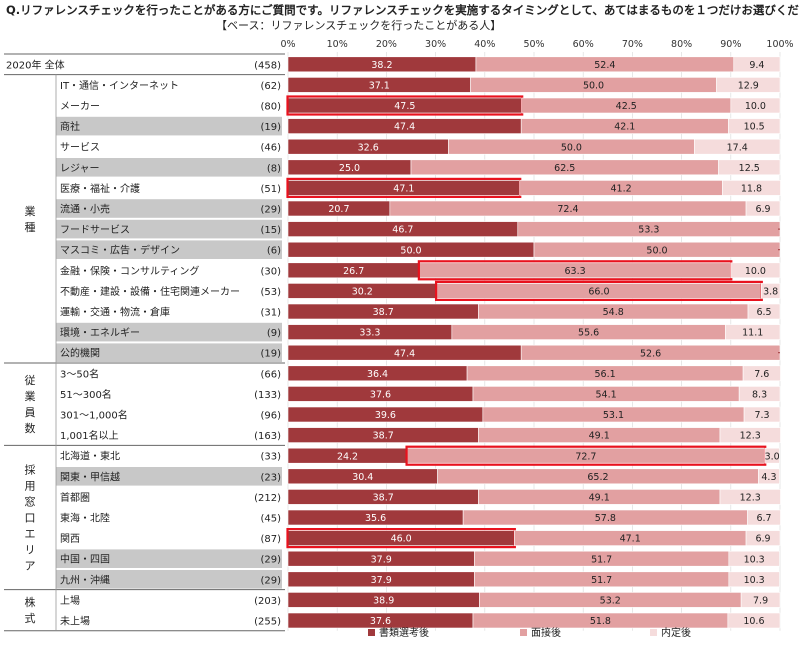 The width and height of the screenshot is (800, 646). Describe the element at coordinates (383, 601) in the screenshot. I see `data-label: 38.9` at that location.